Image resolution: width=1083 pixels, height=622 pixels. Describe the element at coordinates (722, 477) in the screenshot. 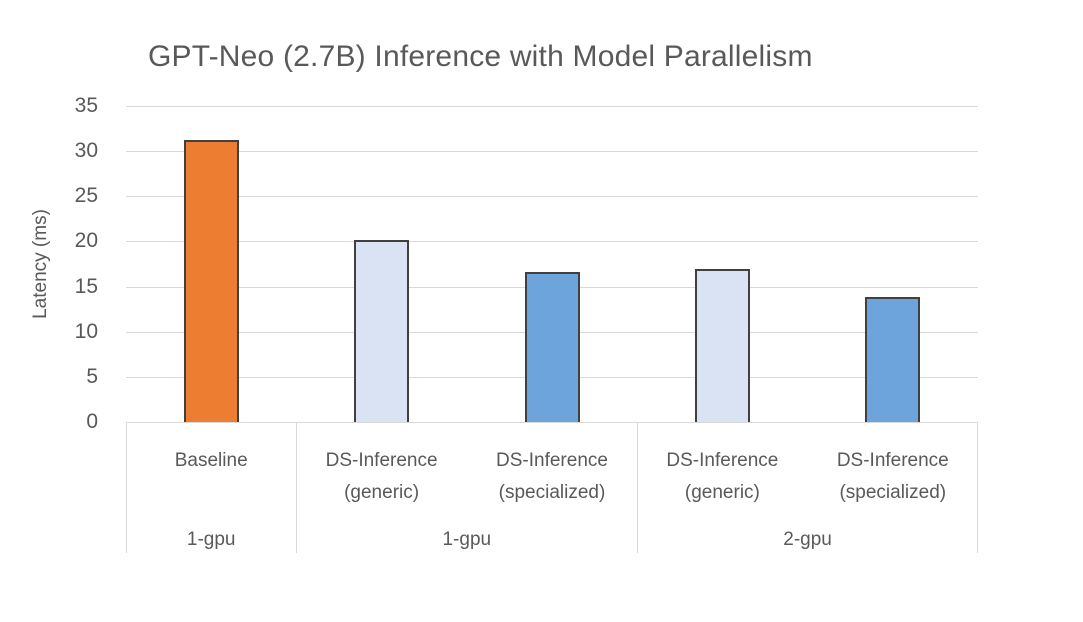

I see `x-category-label-3: DS-Inference (generic)` at that location.